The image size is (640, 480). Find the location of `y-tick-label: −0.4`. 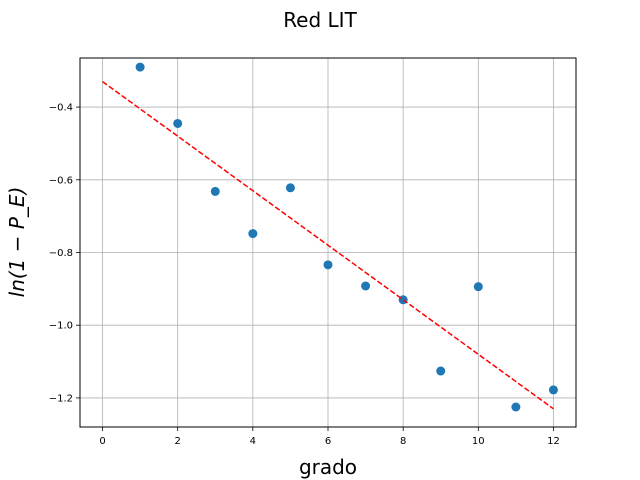

y-tick-label: −0.4 is located at coordinates (61, 108).